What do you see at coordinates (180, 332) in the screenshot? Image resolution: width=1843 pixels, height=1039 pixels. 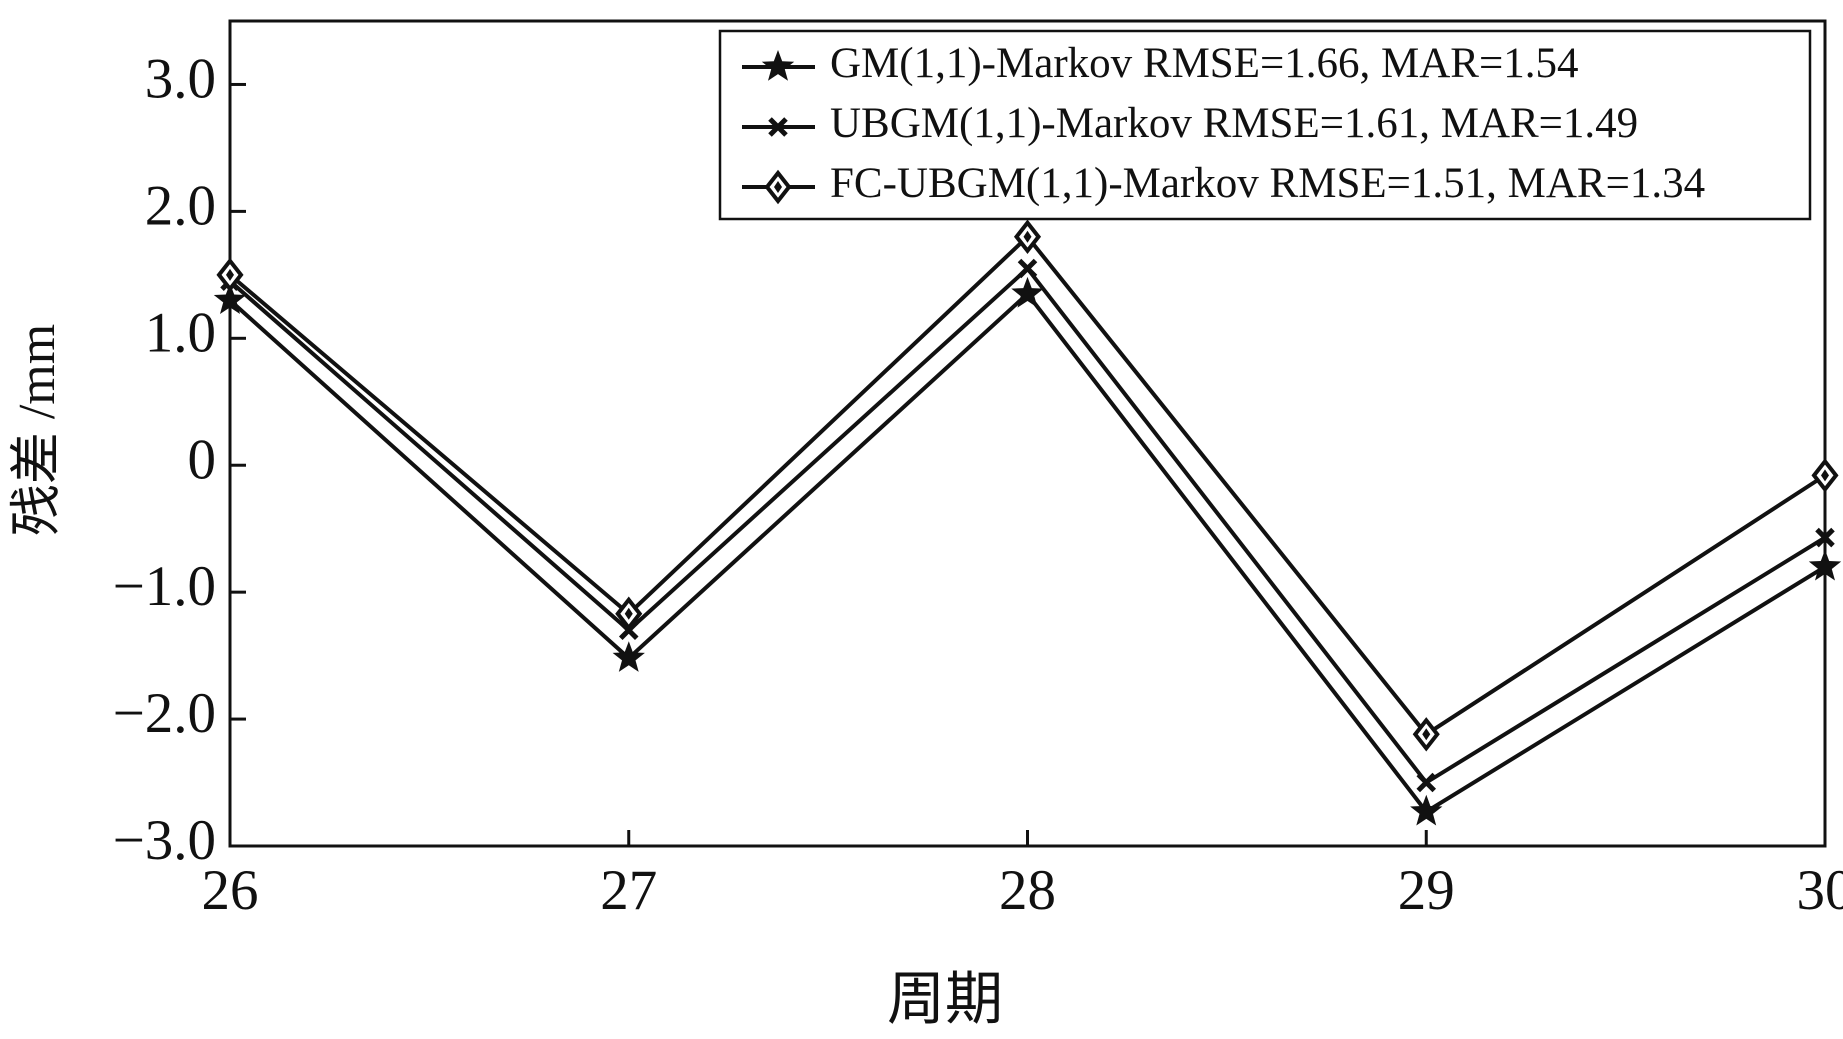 I see `y-tick-label: 1.0` at bounding box center [180, 332].